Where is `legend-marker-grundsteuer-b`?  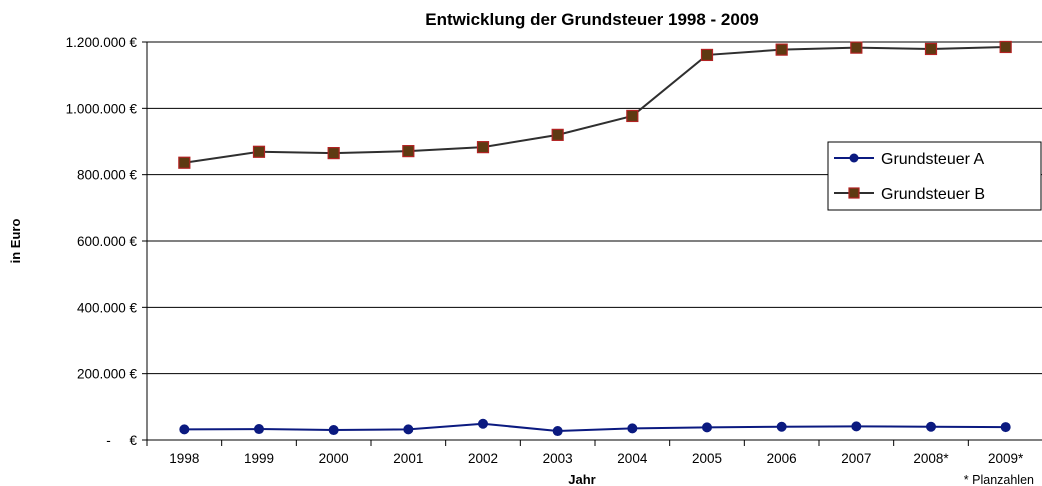
legend-marker-grundsteuer-b is located at coordinates (854, 193).